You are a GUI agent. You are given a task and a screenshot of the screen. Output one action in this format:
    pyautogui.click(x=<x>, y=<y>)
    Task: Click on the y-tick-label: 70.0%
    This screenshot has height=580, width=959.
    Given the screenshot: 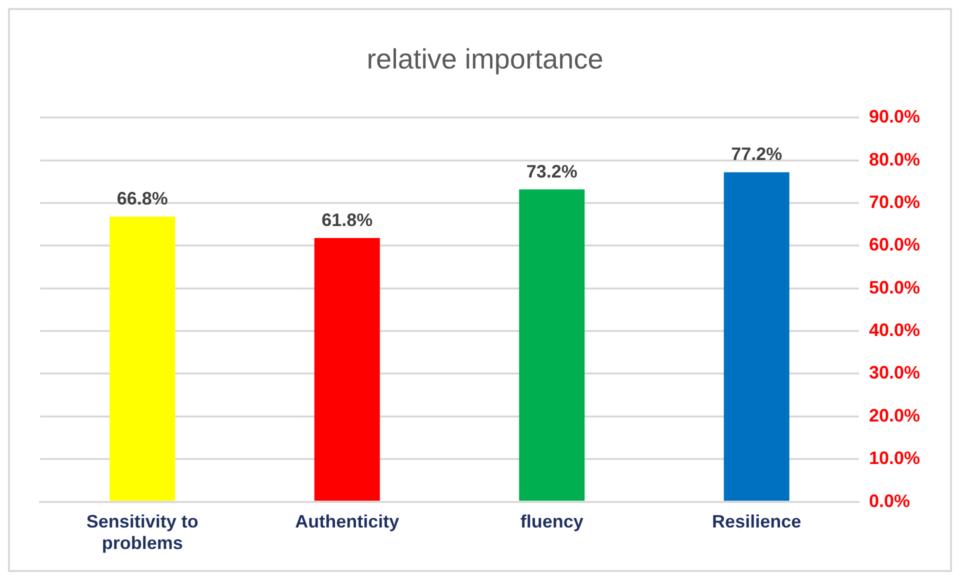 What is the action you would take?
    pyautogui.click(x=894, y=202)
    